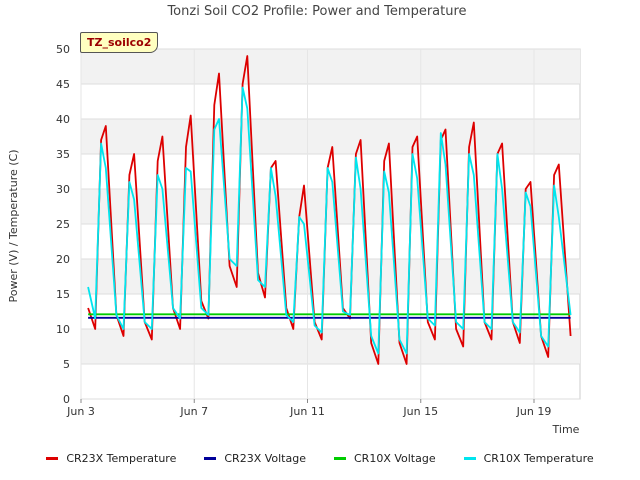 This screenshot has height=480, width=640. Describe the element at coordinates (66, 364) in the screenshot. I see `y-tick-label: 5` at that location.